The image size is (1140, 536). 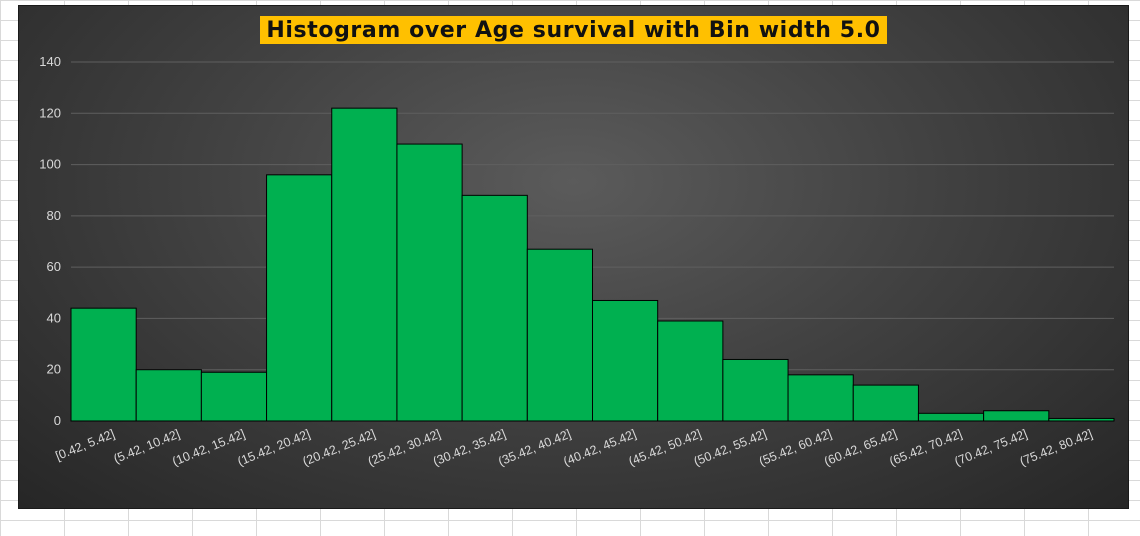 I want to click on y-tick-label: 140, so click(x=50, y=61).